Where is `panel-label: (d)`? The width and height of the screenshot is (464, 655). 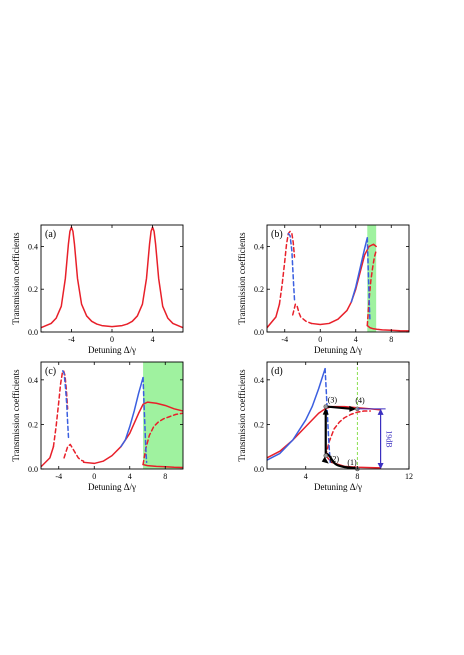 panel-label: (d) is located at coordinates (277, 371).